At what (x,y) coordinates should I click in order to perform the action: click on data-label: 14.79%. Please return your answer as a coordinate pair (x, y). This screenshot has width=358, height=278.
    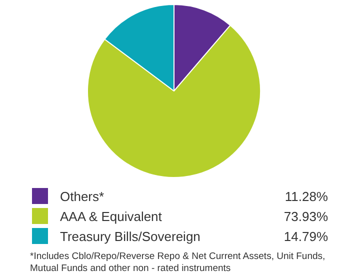
    Looking at the image, I should click on (306, 236).